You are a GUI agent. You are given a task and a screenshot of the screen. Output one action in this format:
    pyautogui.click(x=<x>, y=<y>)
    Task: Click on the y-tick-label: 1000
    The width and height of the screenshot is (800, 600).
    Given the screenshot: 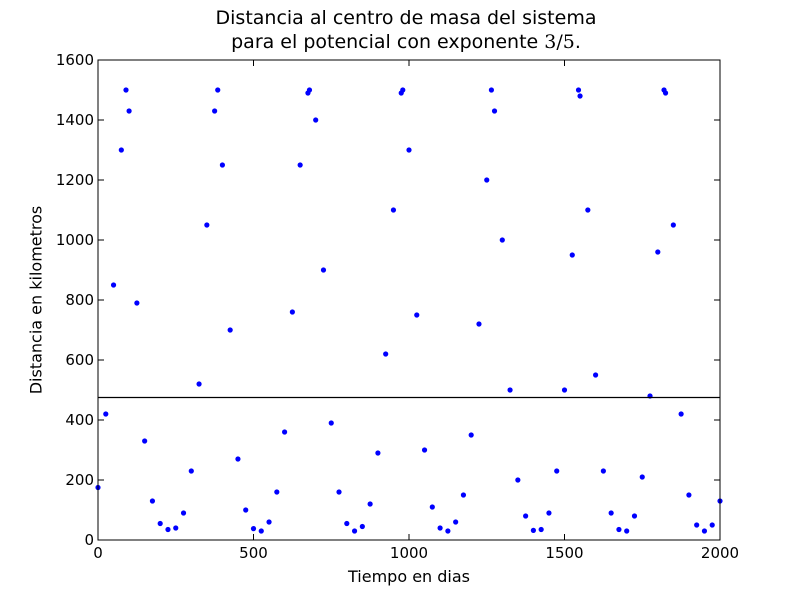 What is the action you would take?
    pyautogui.click(x=75, y=240)
    